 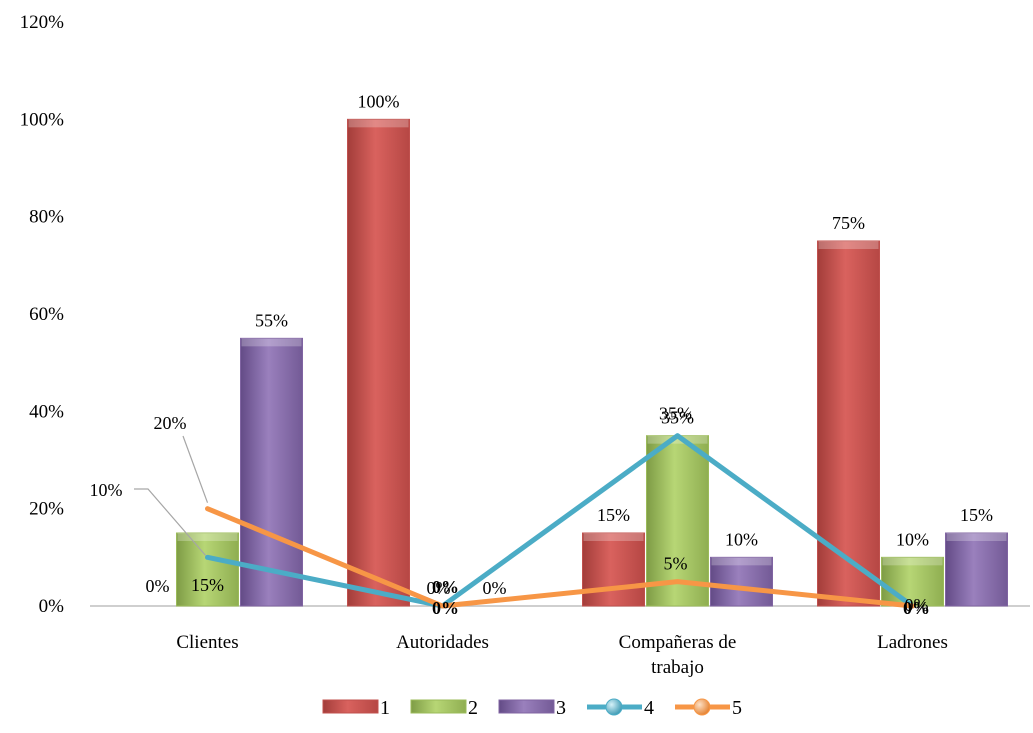 What do you see at coordinates (741, 581) in the screenshot?
I see `bar-series-3-compa-eras-de-trabajo` at bounding box center [741, 581].